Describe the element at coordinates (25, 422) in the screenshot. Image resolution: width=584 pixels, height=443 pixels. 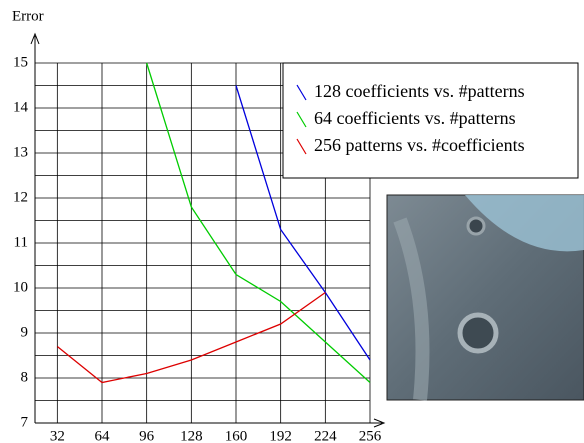
I see `y-tick-label: 7` at that location.